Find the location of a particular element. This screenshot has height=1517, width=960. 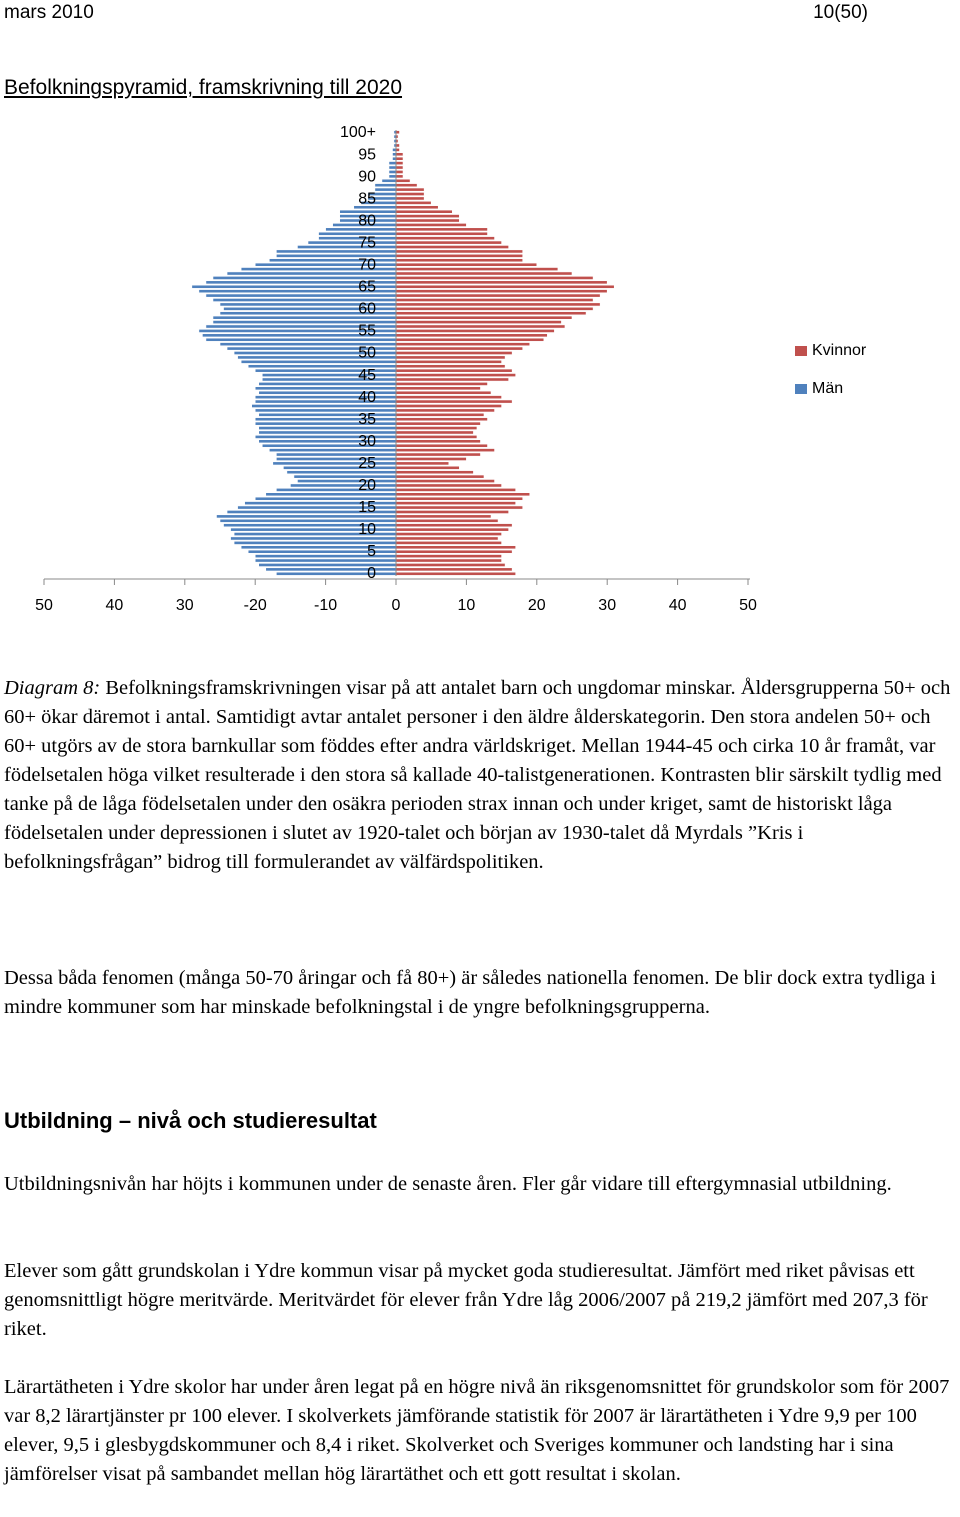

legend-label: Män is located at coordinates (827, 388).